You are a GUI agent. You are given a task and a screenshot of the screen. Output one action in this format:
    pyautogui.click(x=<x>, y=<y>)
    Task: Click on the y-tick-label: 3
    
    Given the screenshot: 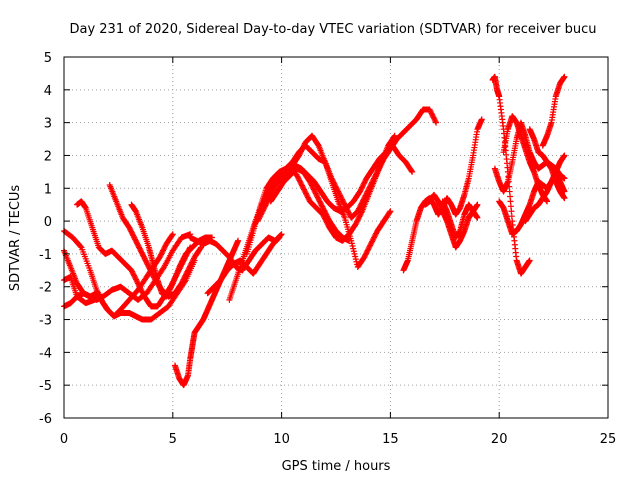 What is the action you would take?
    pyautogui.click(x=48, y=124)
    